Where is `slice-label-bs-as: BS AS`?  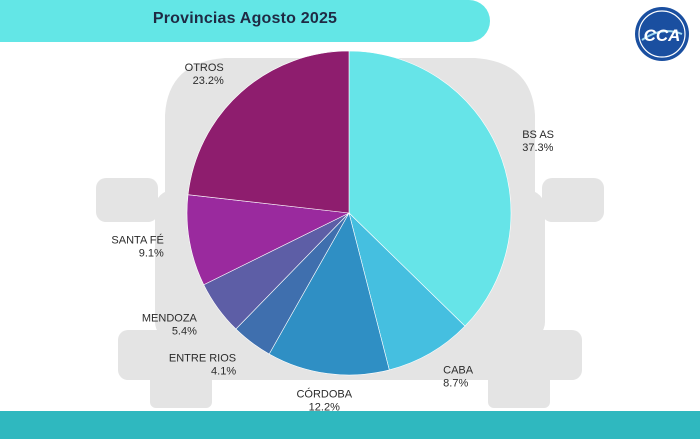 slice-label-bs-as: BS AS is located at coordinates (538, 135).